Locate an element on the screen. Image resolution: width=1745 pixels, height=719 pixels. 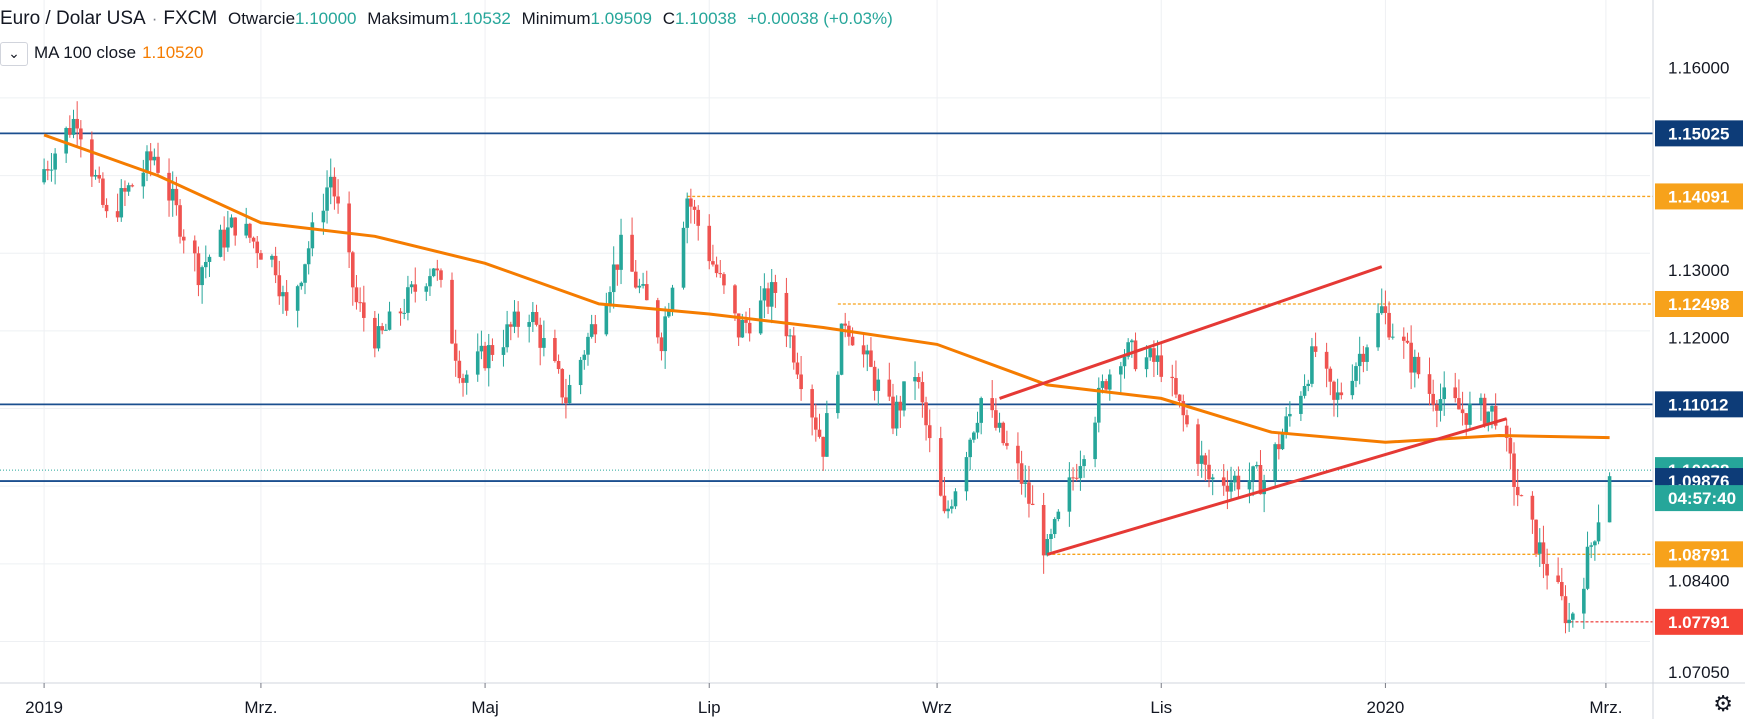
time-tick-label: Maj is located at coordinates (484, 707).